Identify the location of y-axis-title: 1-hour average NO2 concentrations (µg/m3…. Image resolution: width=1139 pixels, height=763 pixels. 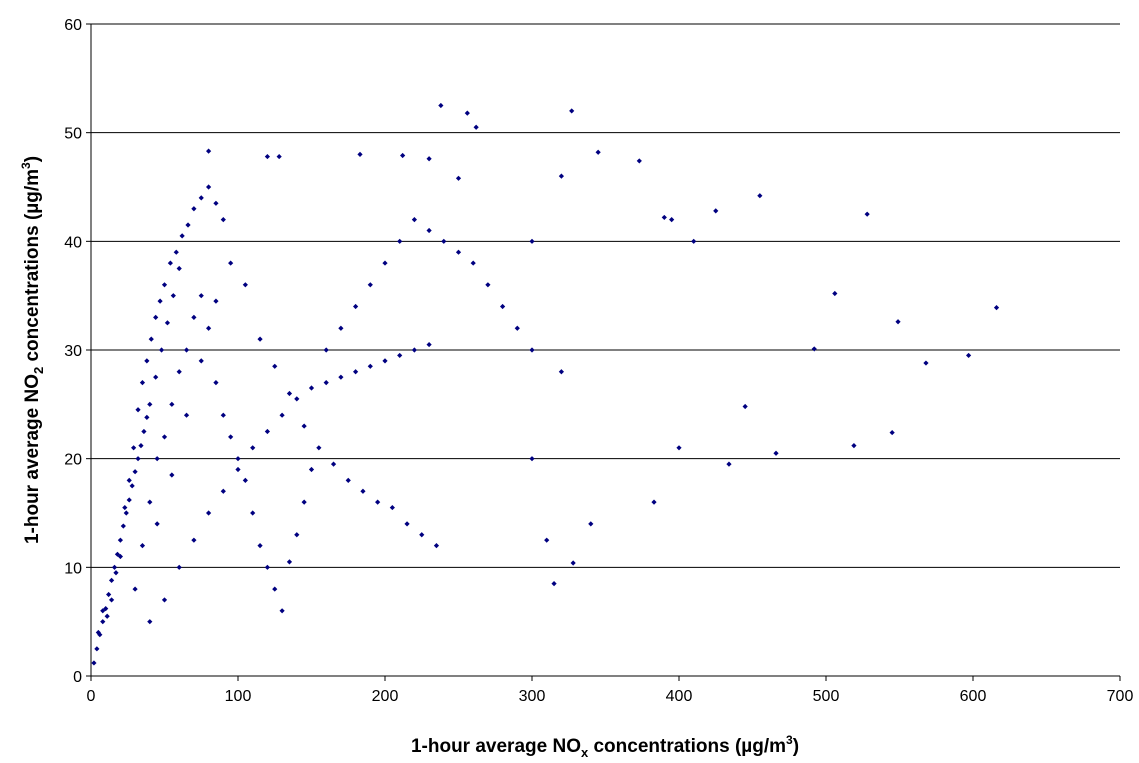
(32, 350).